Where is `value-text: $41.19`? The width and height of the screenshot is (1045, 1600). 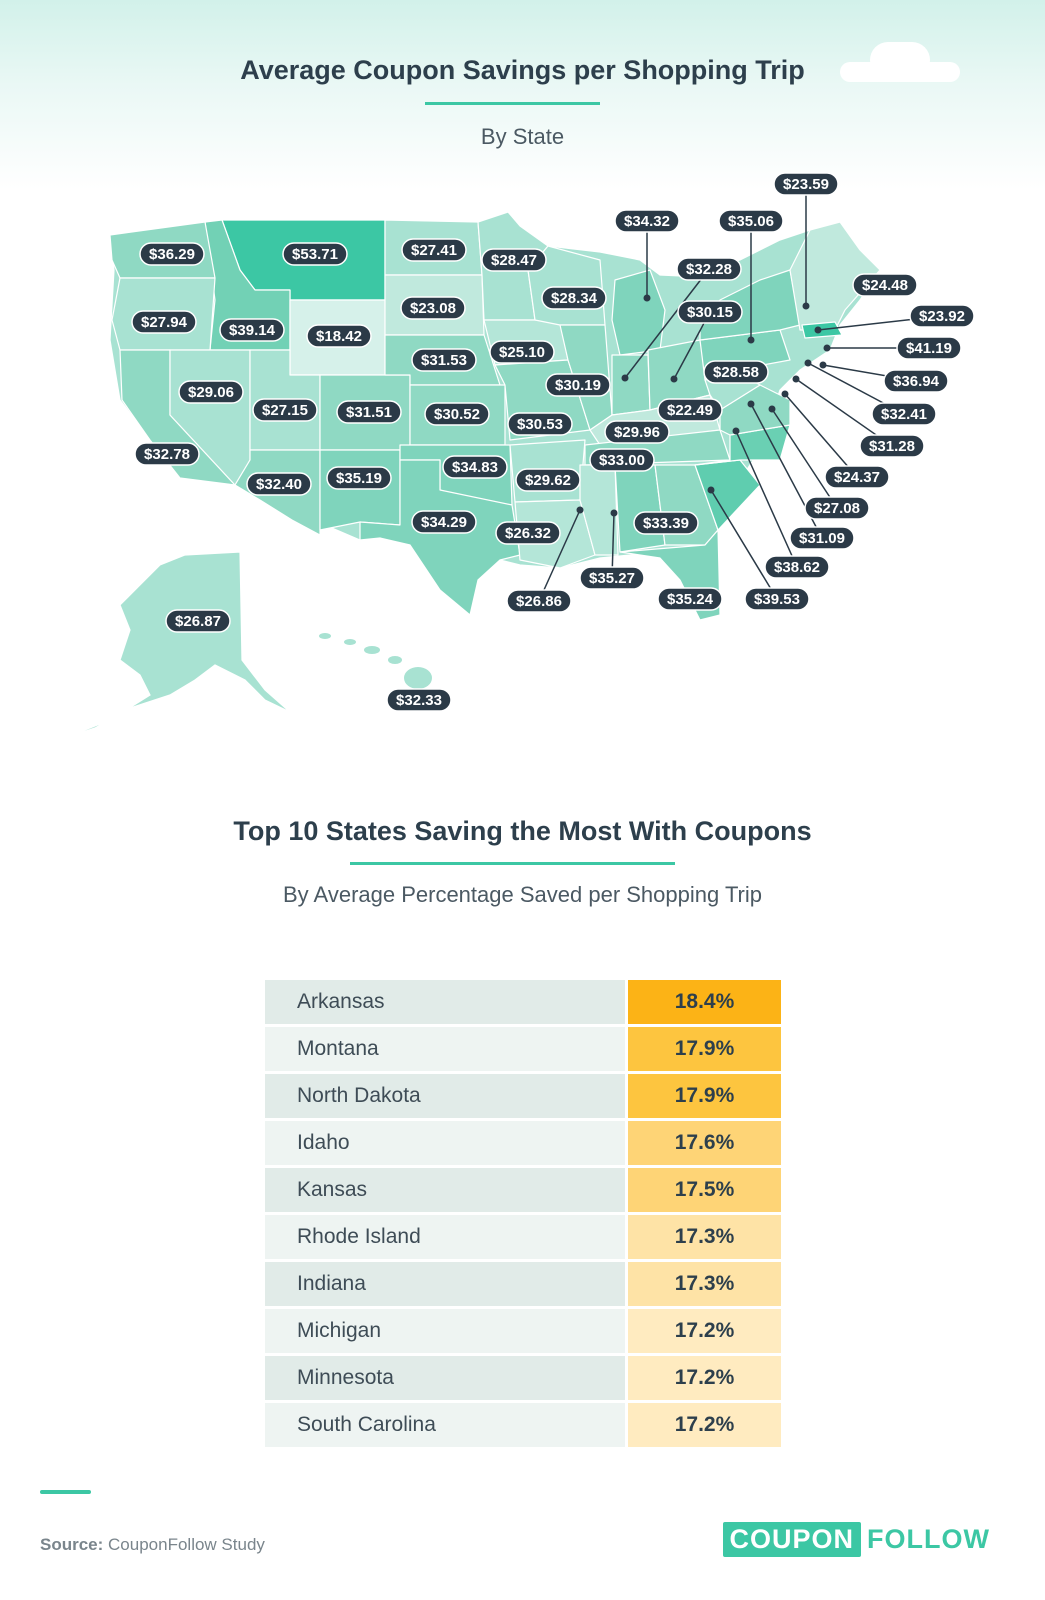
value-text: $41.19 is located at coordinates (929, 348).